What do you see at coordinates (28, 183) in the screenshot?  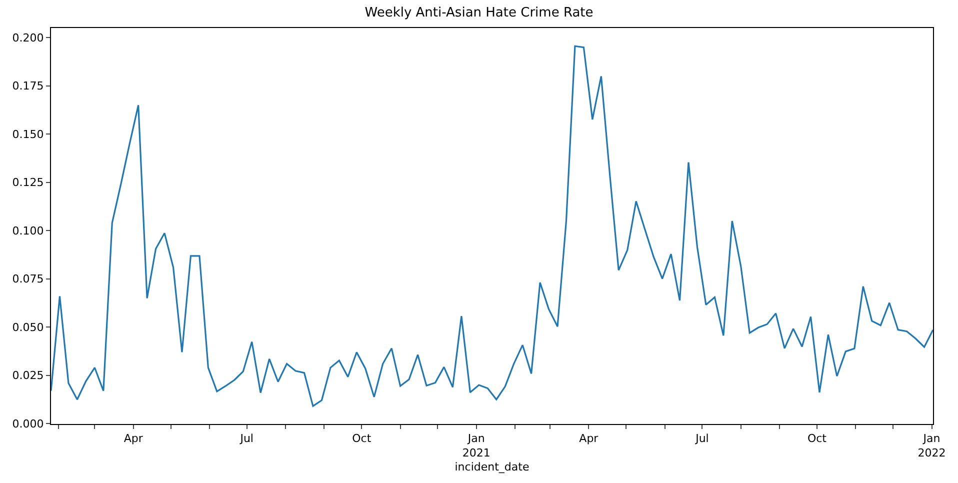 I see `y-tick-label: 0.125` at bounding box center [28, 183].